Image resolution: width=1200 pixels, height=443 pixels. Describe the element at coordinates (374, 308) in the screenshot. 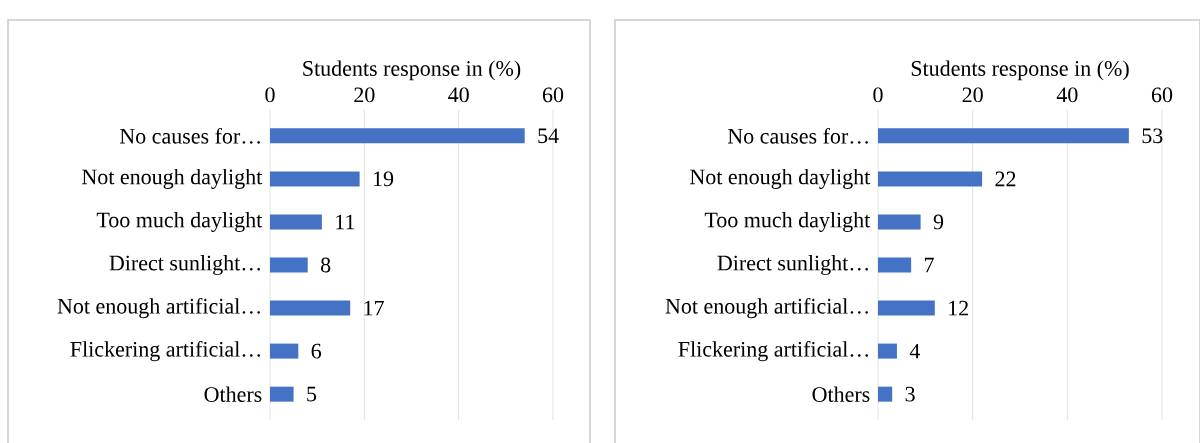

I see `data-label: 17` at that location.